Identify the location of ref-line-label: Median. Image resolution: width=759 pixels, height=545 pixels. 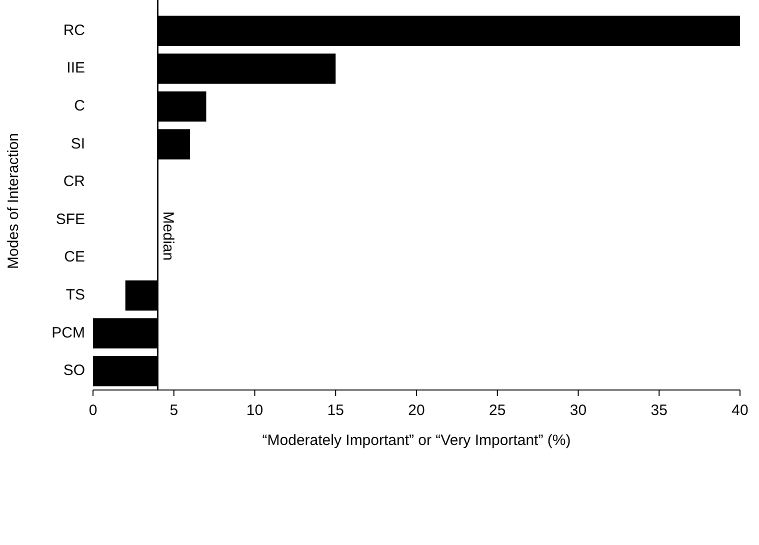
(168, 236).